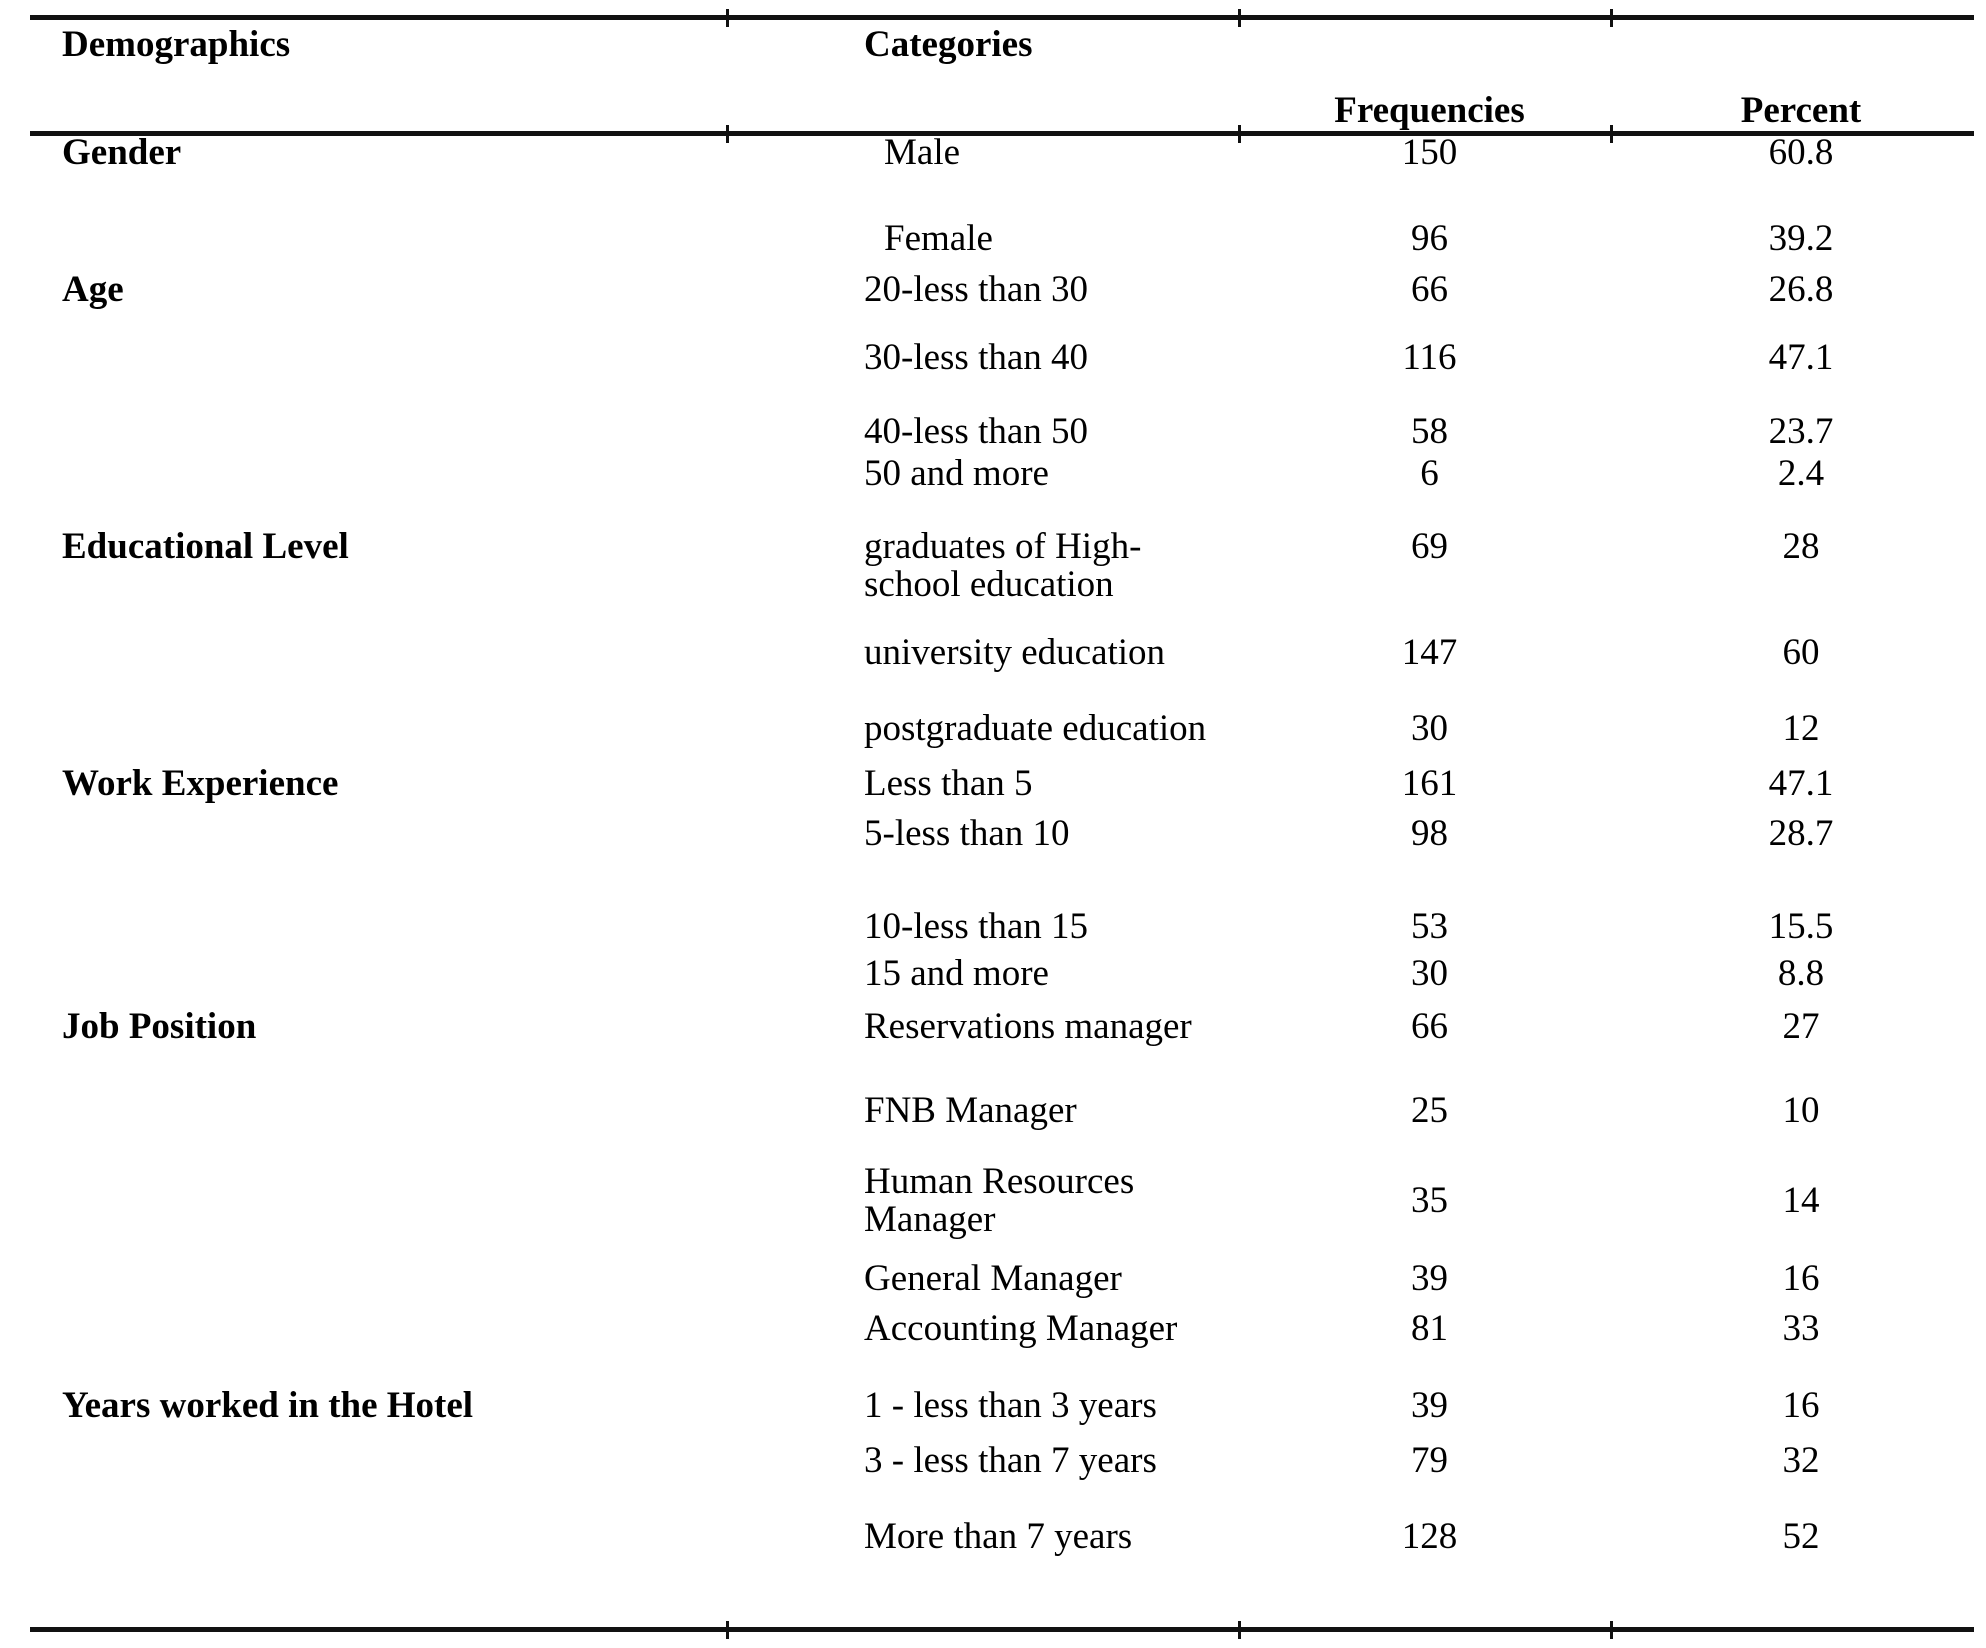  I want to click on percent-cell: 28, so click(1801, 546).